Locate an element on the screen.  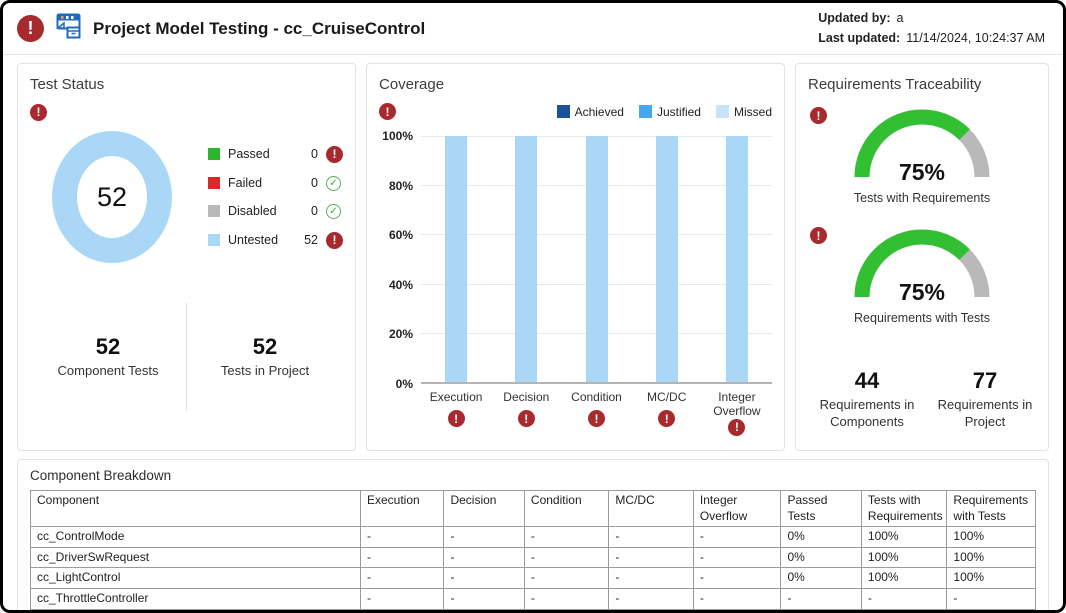
legend-label: Failed is located at coordinates (245, 183).